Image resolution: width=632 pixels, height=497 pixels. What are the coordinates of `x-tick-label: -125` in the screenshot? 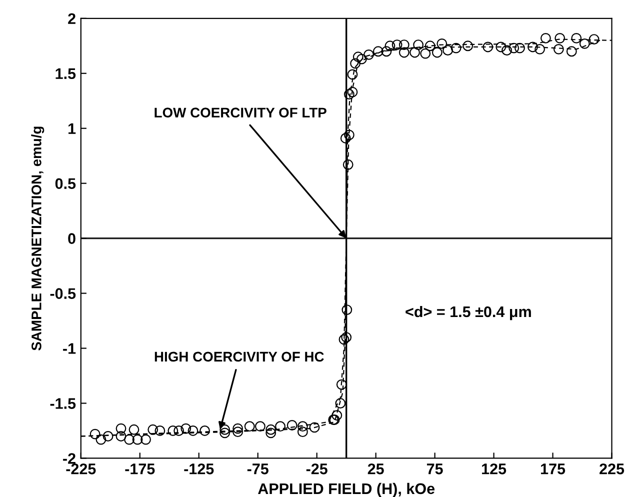 It's located at (199, 469).